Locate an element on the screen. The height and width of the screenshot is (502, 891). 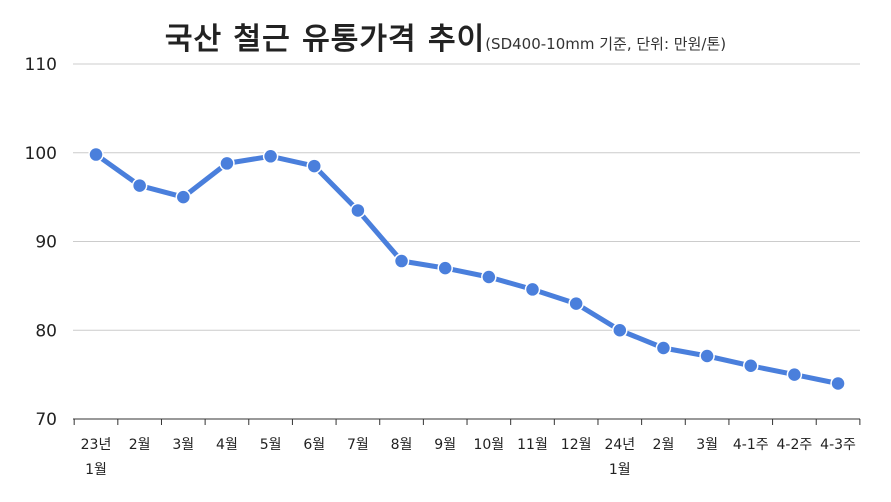
y-tick-label: 110 is located at coordinates (41, 65).